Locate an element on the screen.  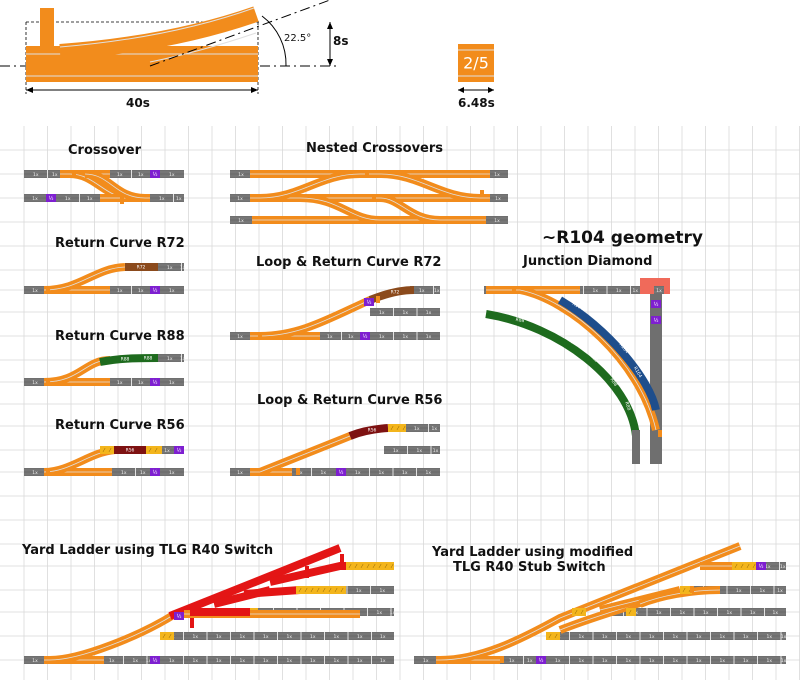
title-loop-return-r72: Loop & Return Curve R72 is located at coordinates (349, 262).